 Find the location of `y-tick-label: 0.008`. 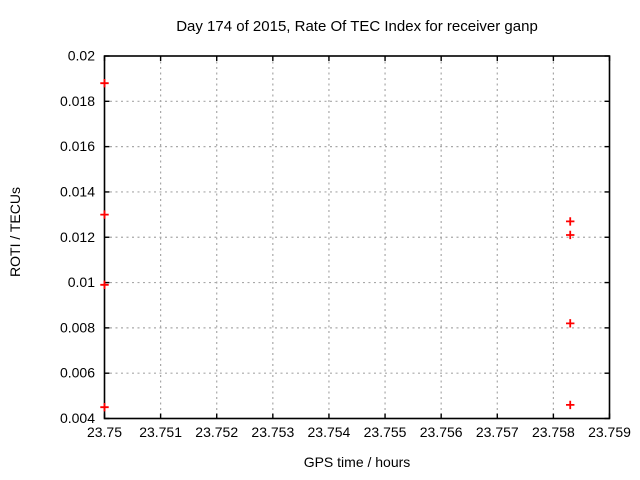

y-tick-label: 0.008 is located at coordinates (77, 327).